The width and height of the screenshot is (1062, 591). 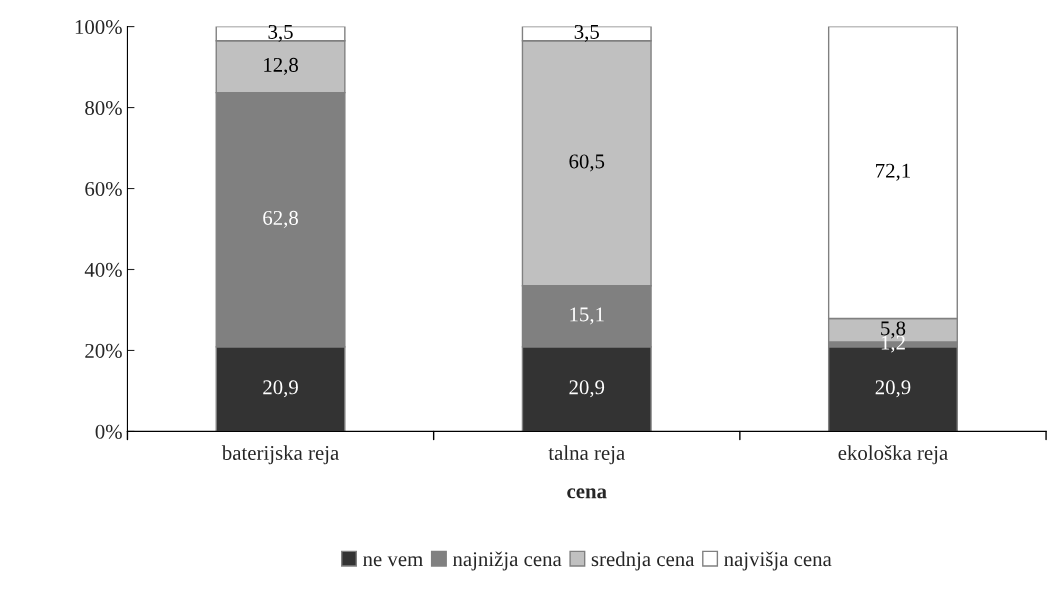 I want to click on x-tick-label: ekološka reja, so click(x=893, y=455).